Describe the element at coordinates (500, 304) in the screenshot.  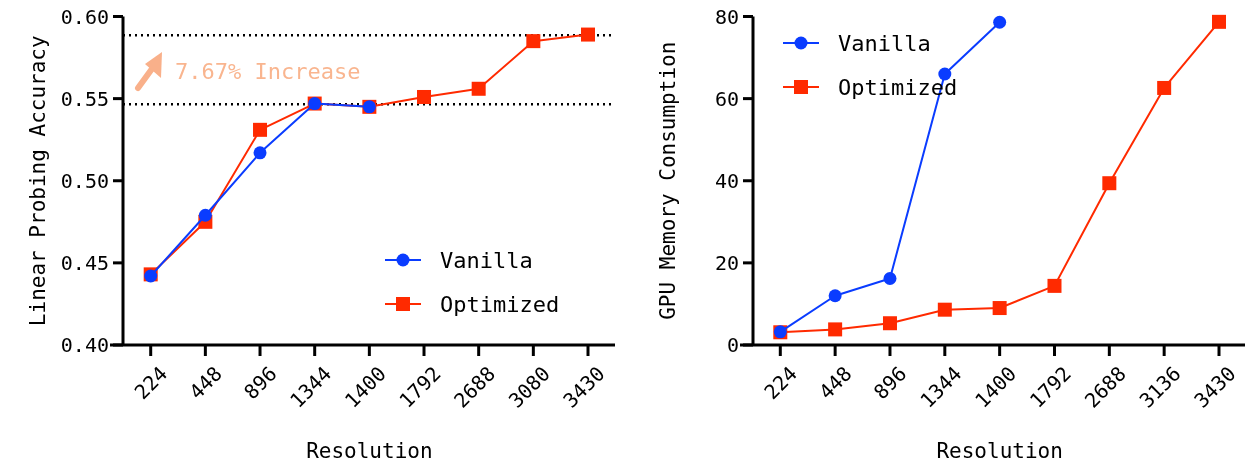
I see `legend-label: Optimized` at that location.